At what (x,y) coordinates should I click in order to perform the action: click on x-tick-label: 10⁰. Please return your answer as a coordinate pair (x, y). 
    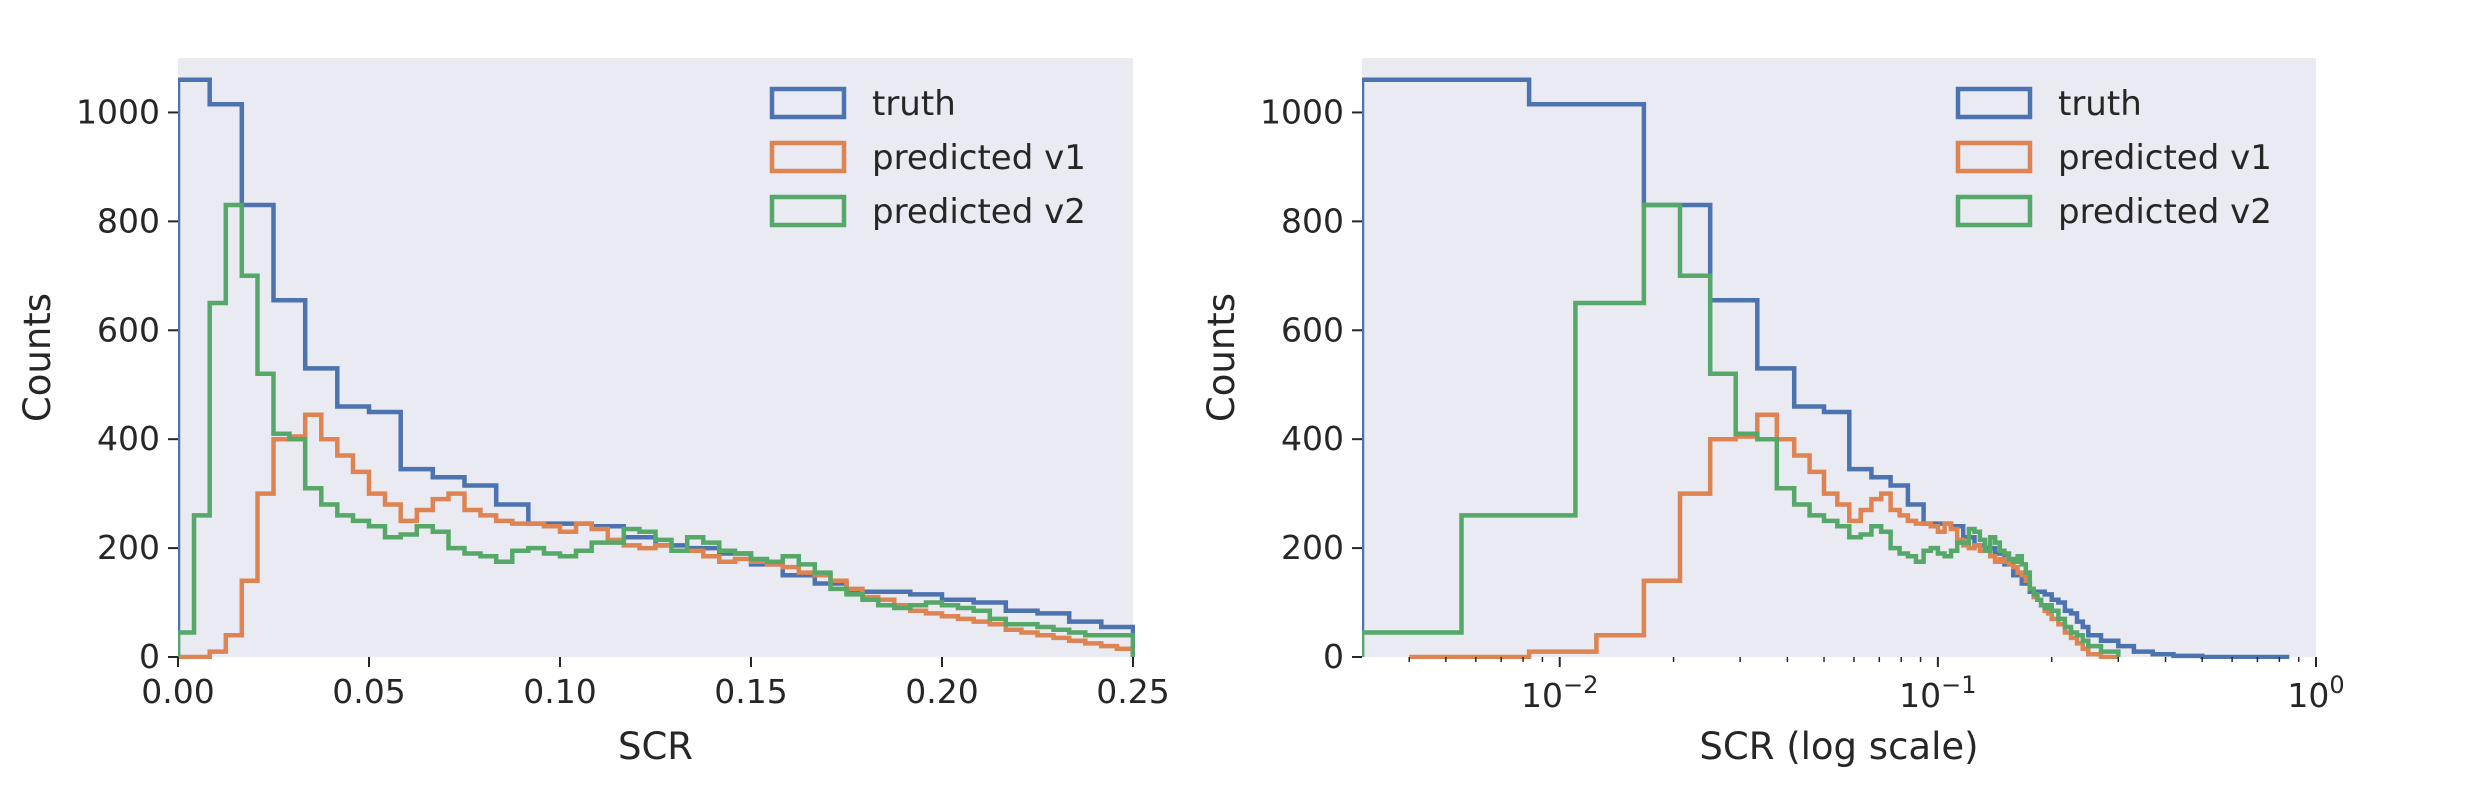
    Looking at the image, I should click on (2315, 693).